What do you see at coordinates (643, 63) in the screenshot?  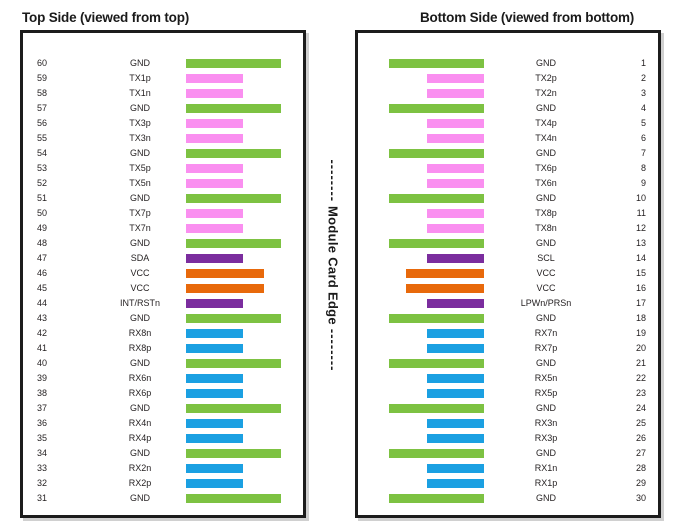 I see `pin-number: 1` at bounding box center [643, 63].